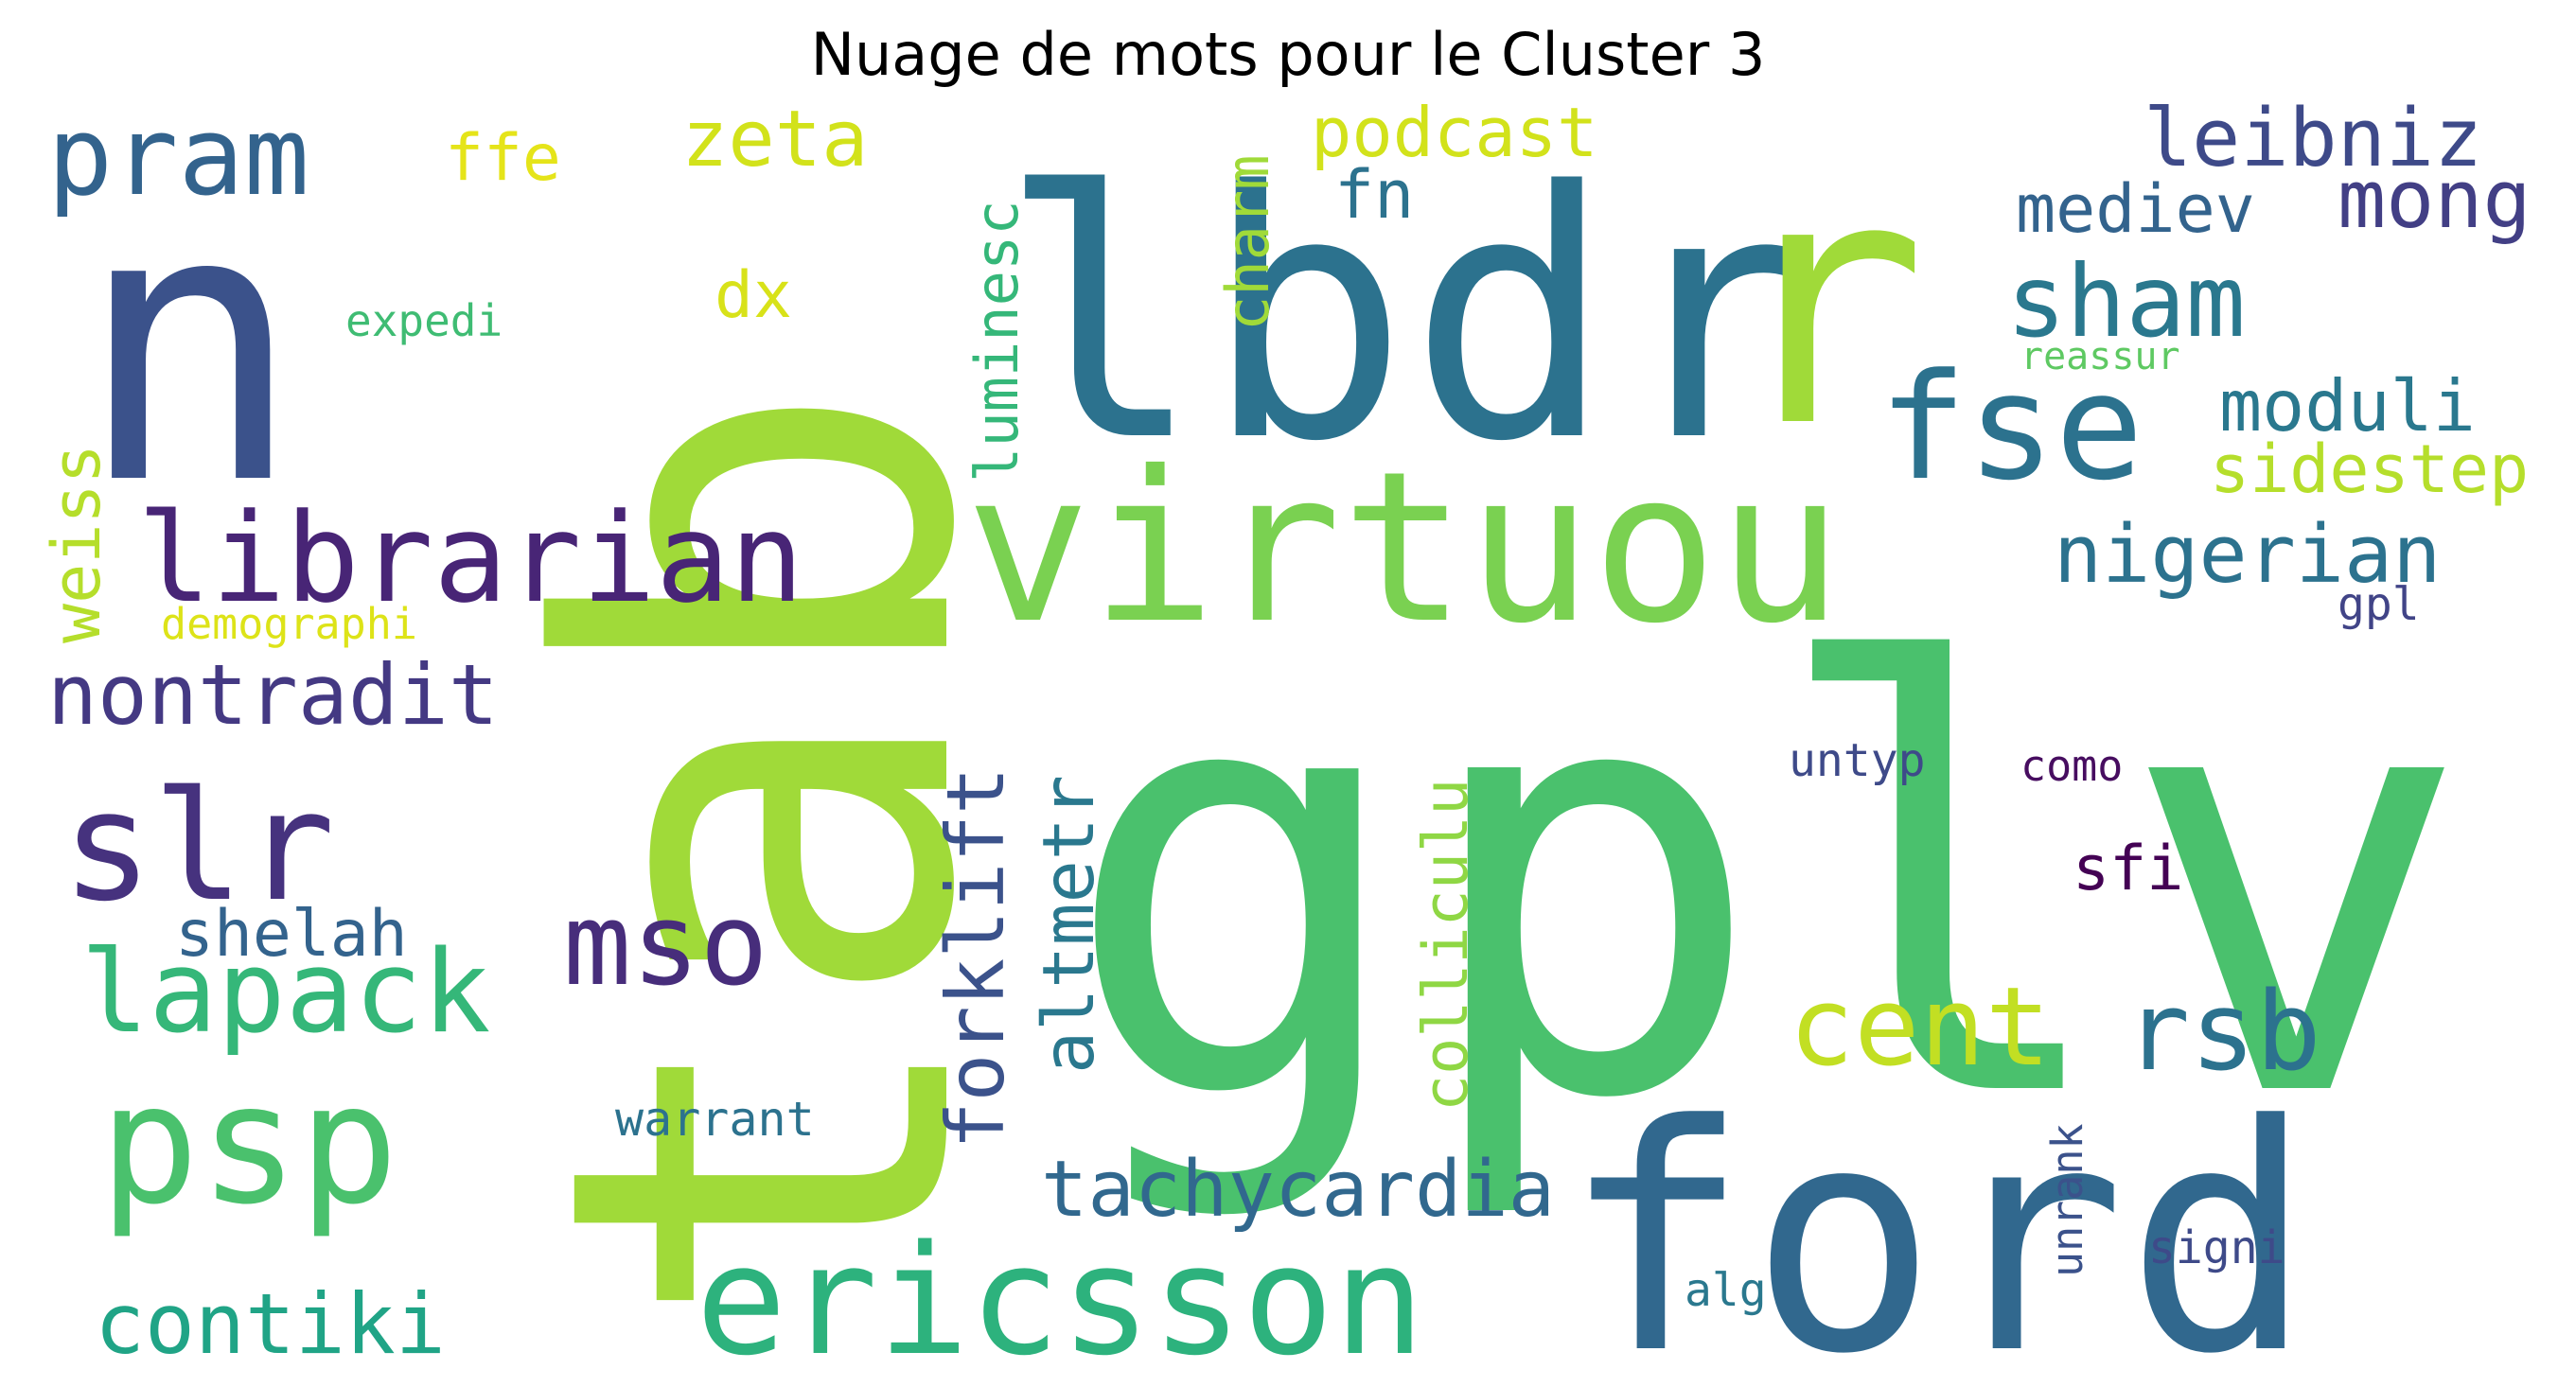 The image size is (2576, 1387). What do you see at coordinates (2223, 1032) in the screenshot?
I see `word-rsb: rsb` at bounding box center [2223, 1032].